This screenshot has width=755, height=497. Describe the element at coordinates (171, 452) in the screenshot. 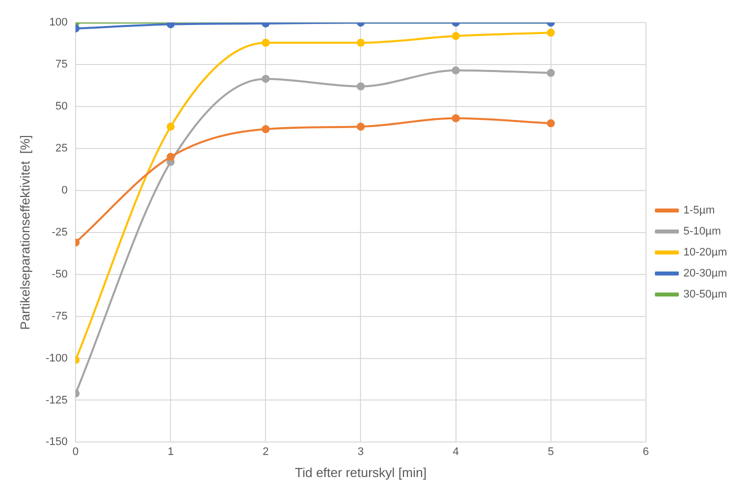

I see `x-tick-label: 1` at that location.